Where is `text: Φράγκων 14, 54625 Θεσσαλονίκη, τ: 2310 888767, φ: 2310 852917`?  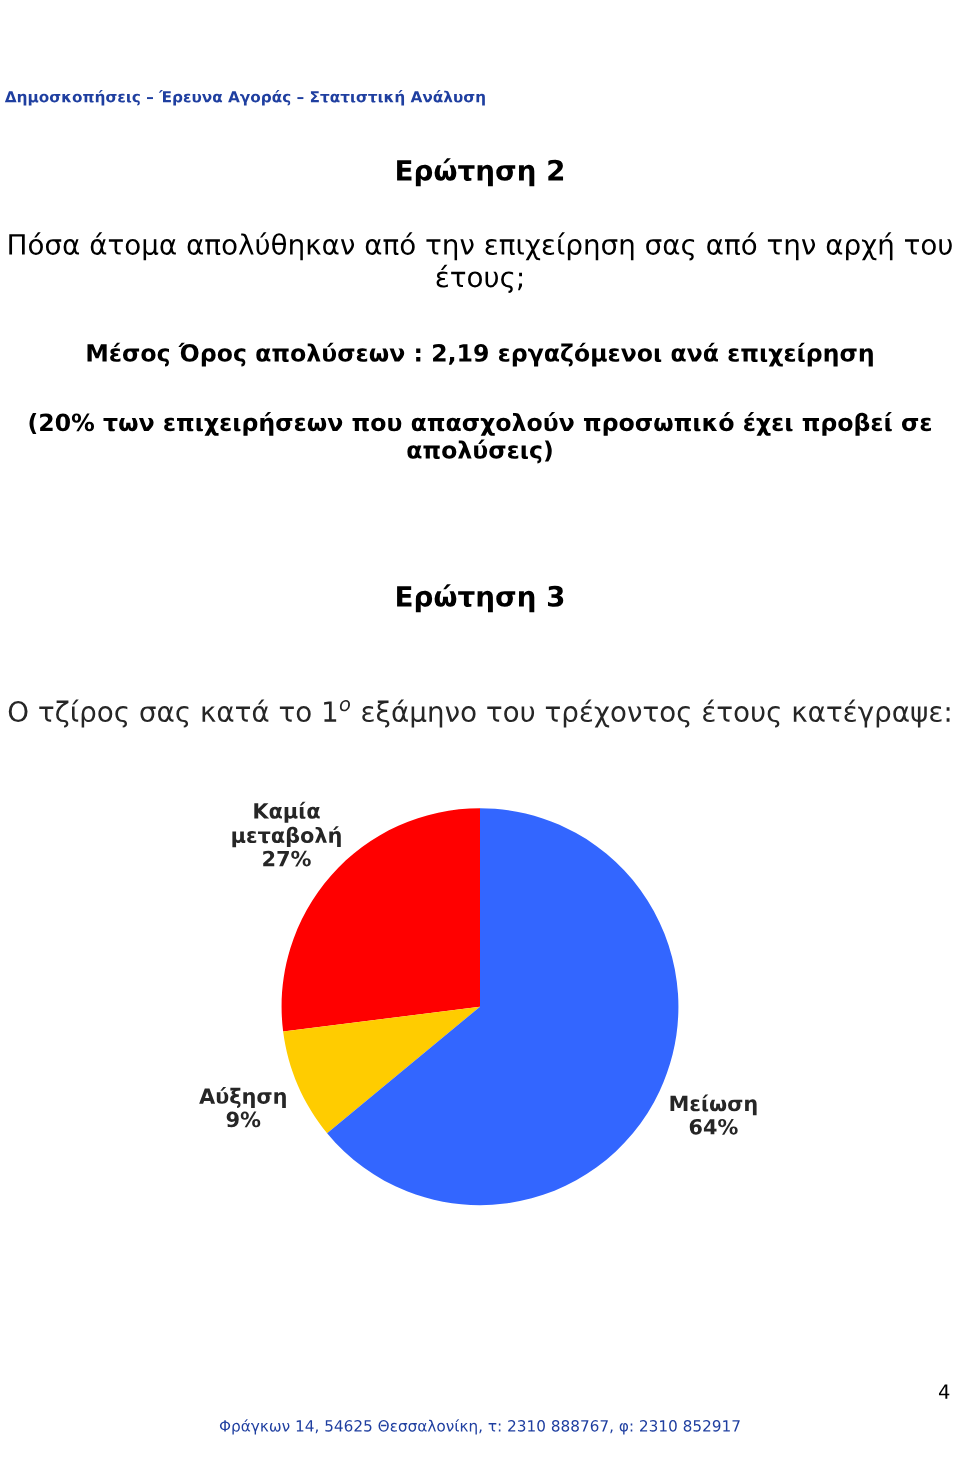
text: Φράγκων 14, 54625 Θεσσαλονίκη, τ: 2310 888767, φ: 2310 852917 is located at coordinates (479, 1427).